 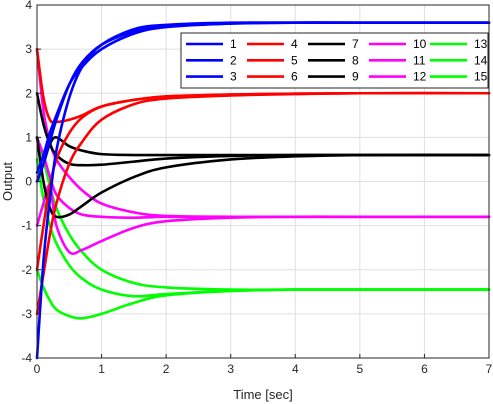 What do you see at coordinates (481, 44) in the screenshot?
I see `legend-label-13: 13` at bounding box center [481, 44].